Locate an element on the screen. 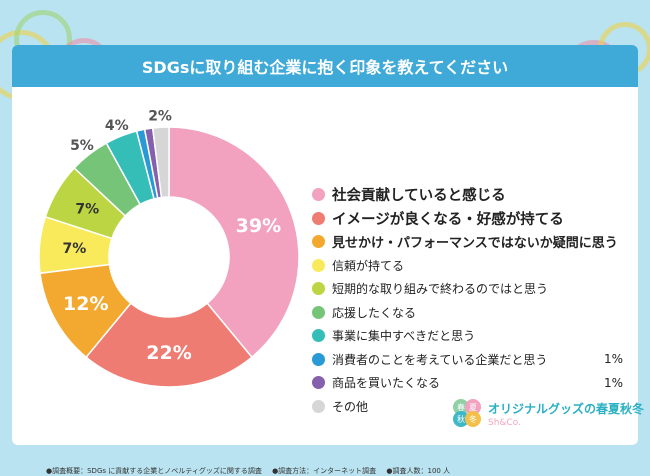 This screenshot has width=650, height=476. legend-label: 応援したくなる is located at coordinates (374, 312).